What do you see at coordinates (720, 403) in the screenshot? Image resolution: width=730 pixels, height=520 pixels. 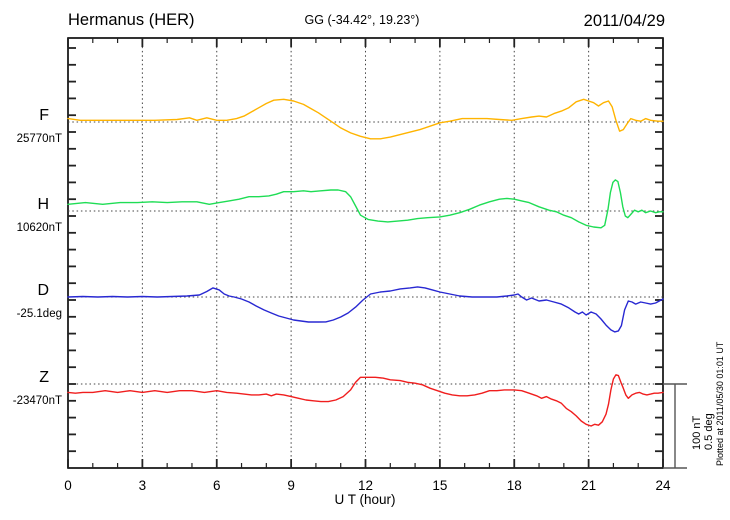 I see `plotted-at-footer: Plotted at 2011/05/30 01:01 UT` at bounding box center [720, 403].